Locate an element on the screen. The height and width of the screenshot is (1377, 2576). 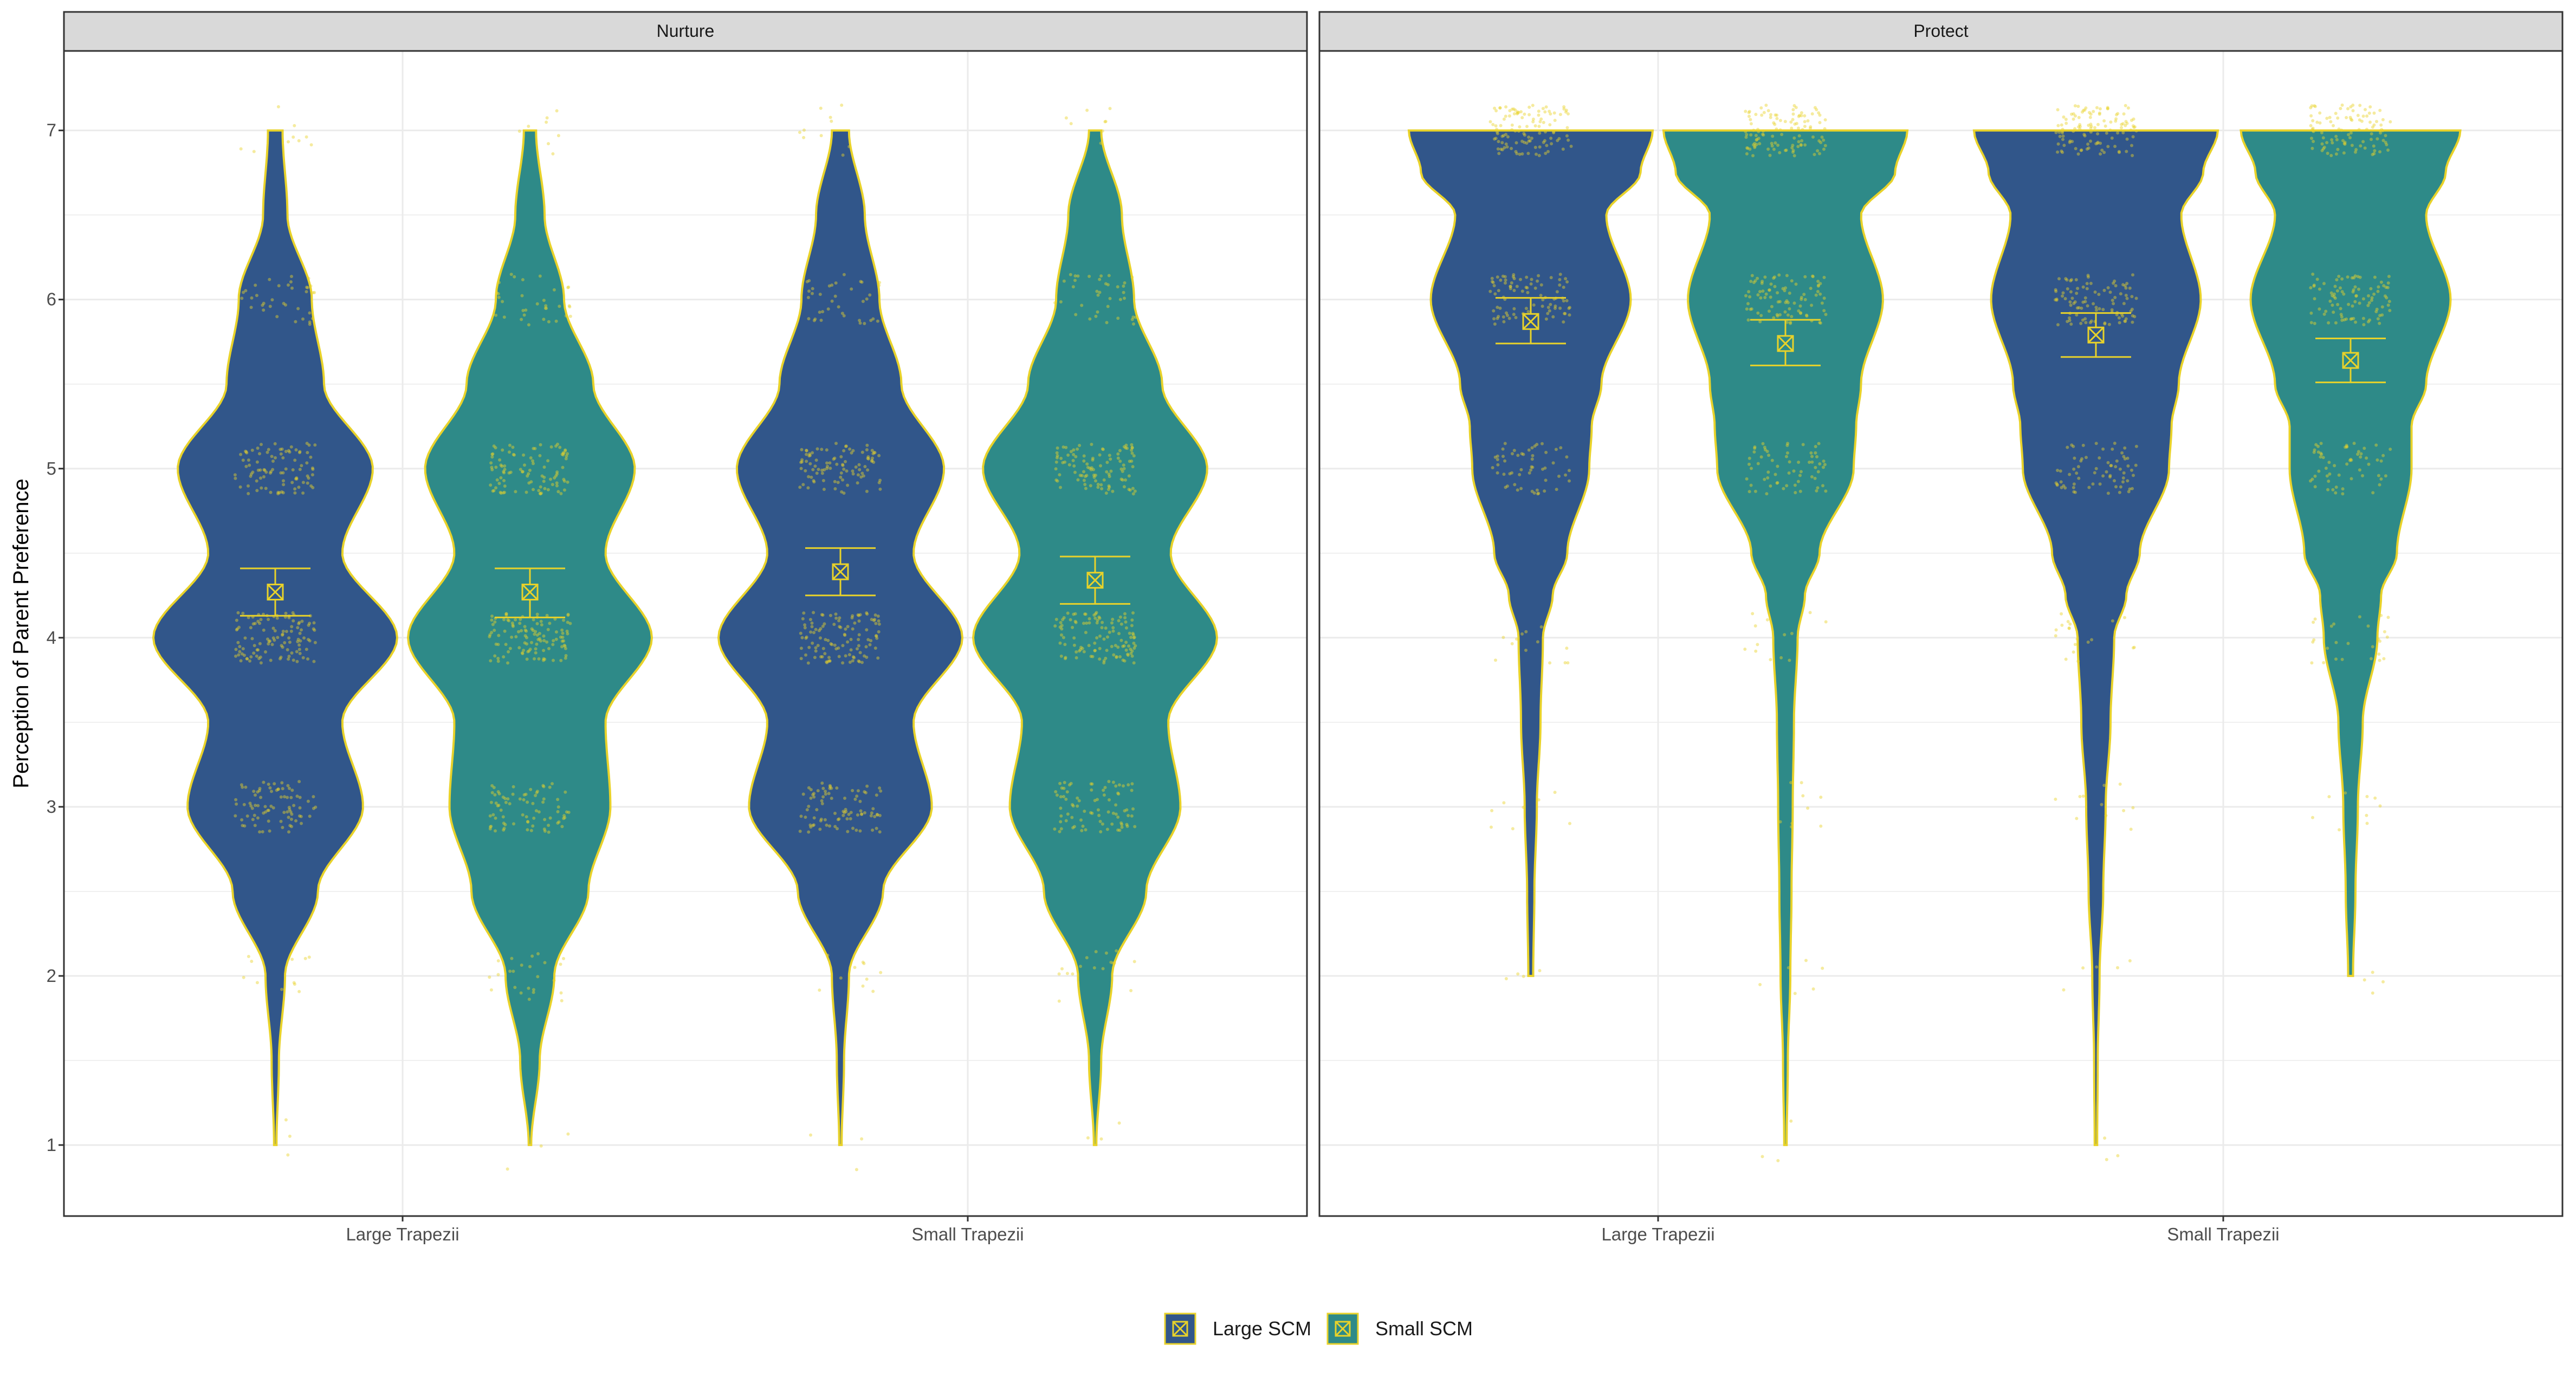
mean-marker-cross-b is located at coordinates (1530, 321).